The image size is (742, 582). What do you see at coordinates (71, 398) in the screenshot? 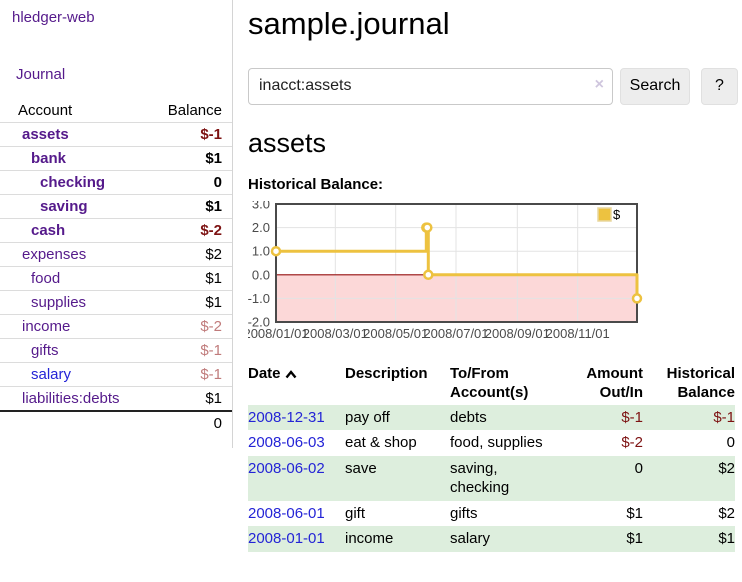
I see `account-link: liabilities:debts` at bounding box center [71, 398].